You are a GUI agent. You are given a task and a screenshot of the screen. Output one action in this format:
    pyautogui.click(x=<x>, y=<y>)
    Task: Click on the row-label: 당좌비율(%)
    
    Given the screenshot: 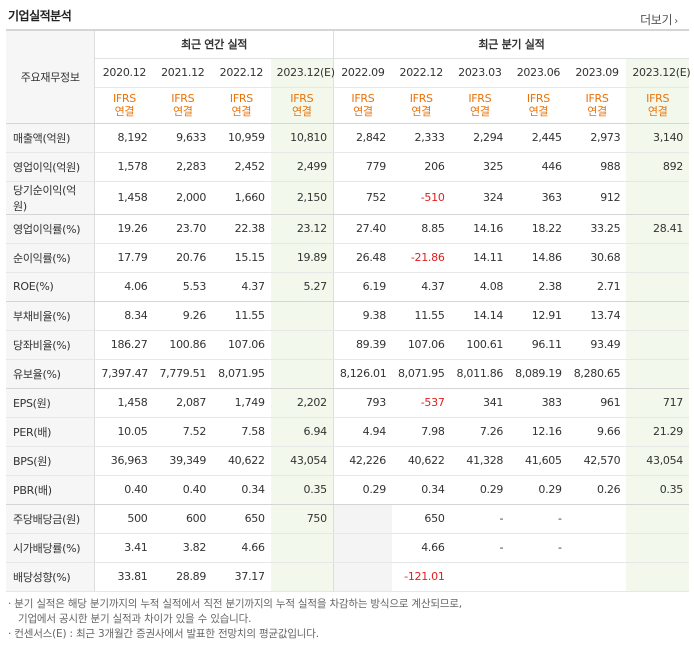 What is the action you would take?
    pyautogui.click(x=51, y=345)
    